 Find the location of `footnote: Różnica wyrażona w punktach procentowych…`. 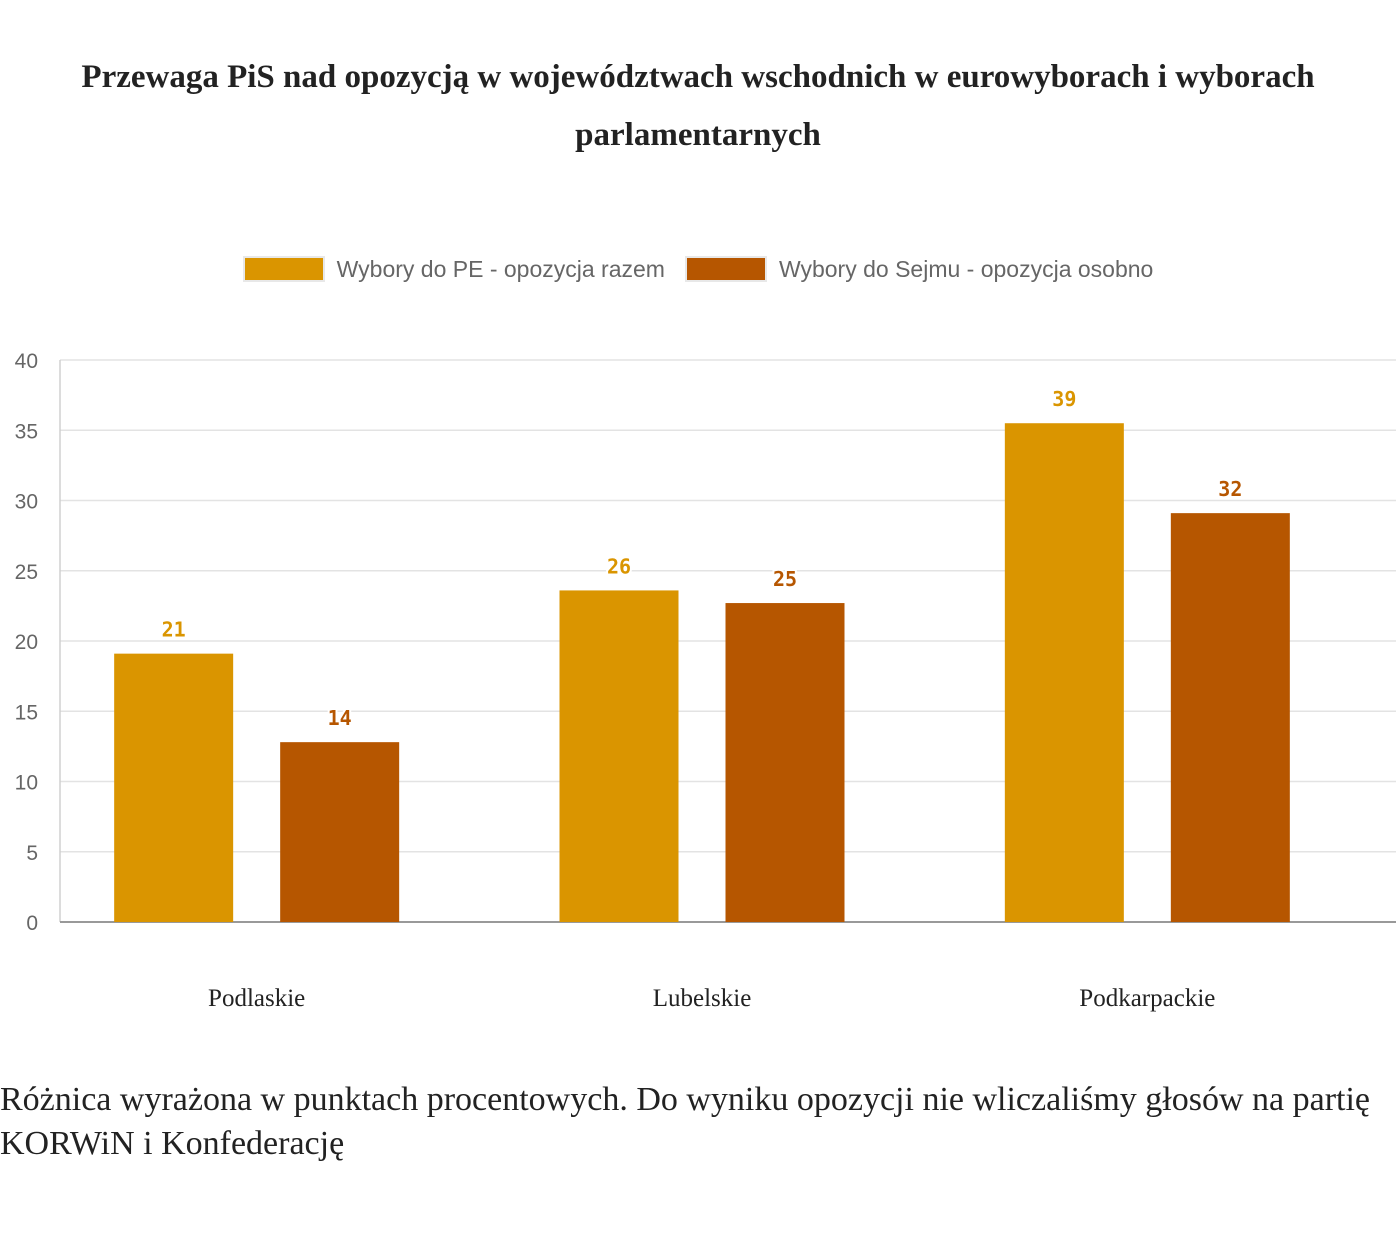

footnote: Różnica wyrażona w punktach procentowych… is located at coordinates (685, 1121).